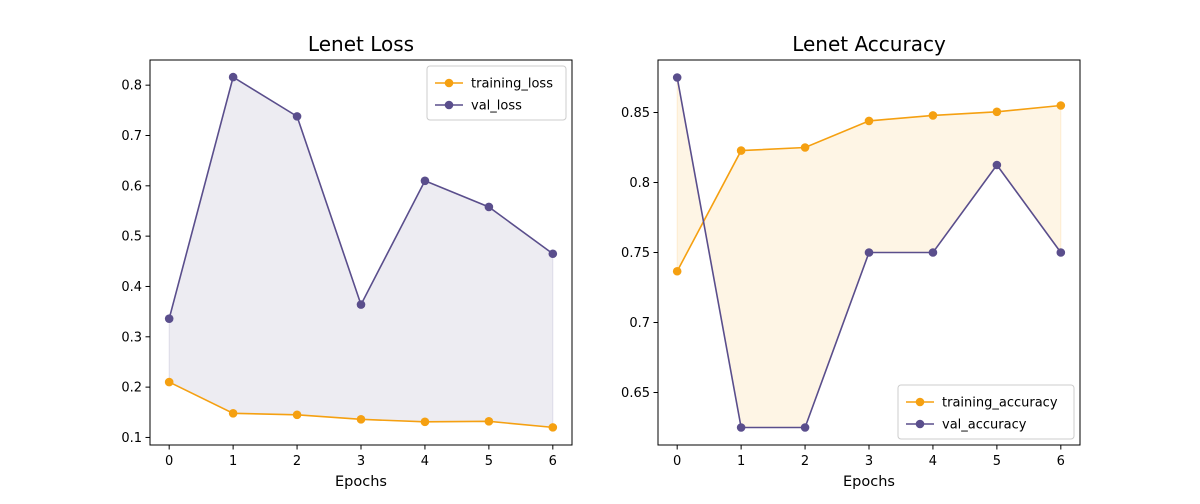 This screenshot has height=504, width=1200. What do you see at coordinates (496, 106) in the screenshot?
I see `legend-label: val_loss` at bounding box center [496, 106].